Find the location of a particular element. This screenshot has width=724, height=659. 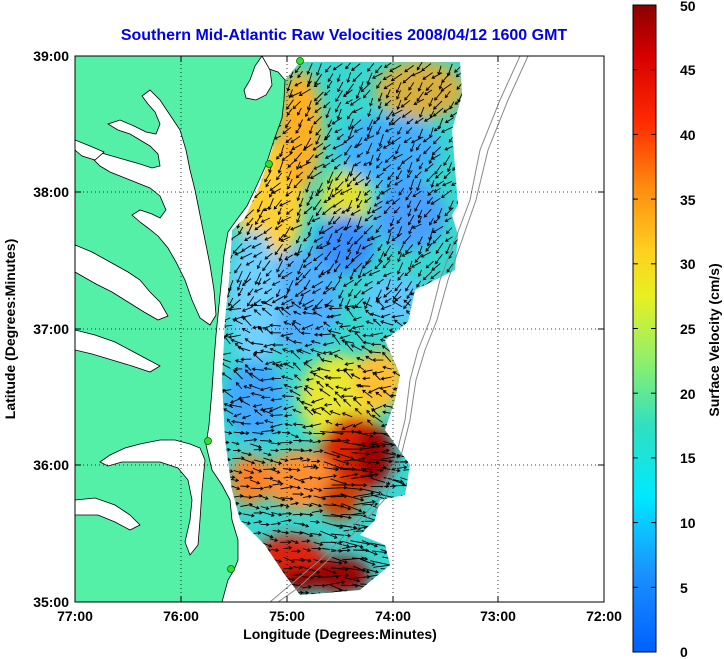

colorbar-tick-label: 0 is located at coordinates (684, 651).